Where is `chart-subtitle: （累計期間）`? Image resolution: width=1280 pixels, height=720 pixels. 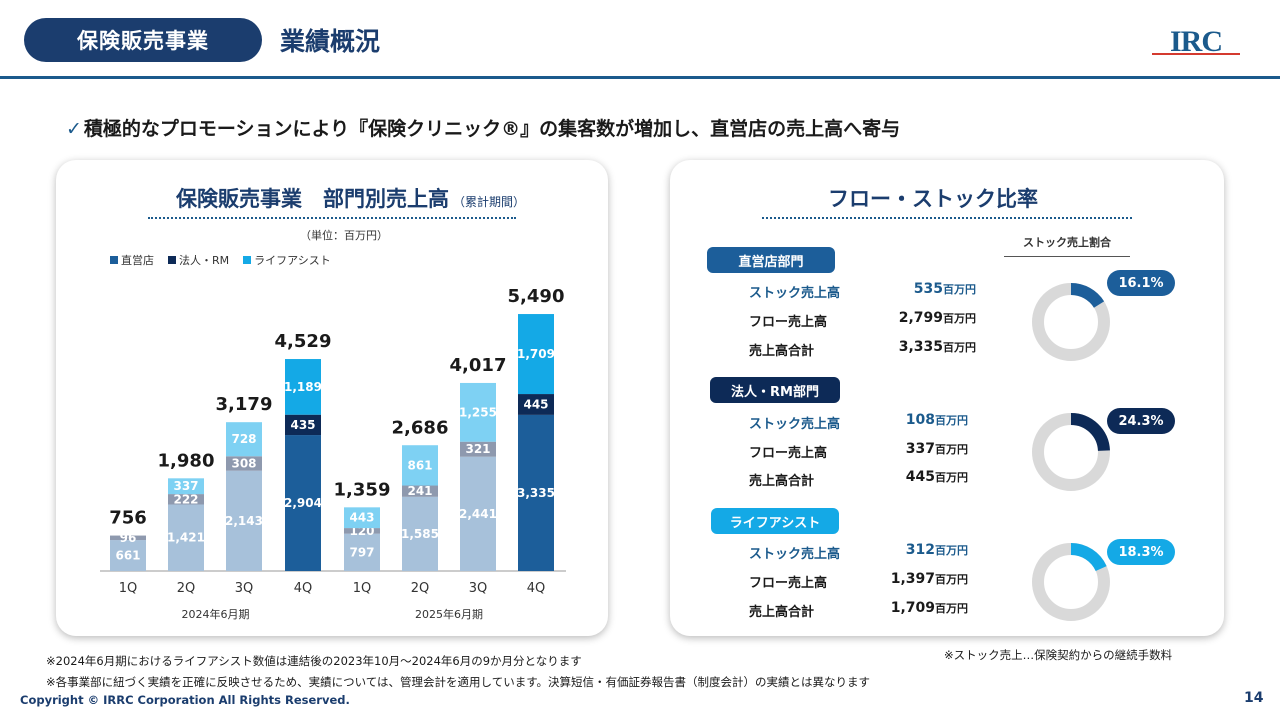
chart-subtitle: （累計期間） is located at coordinates (489, 202).